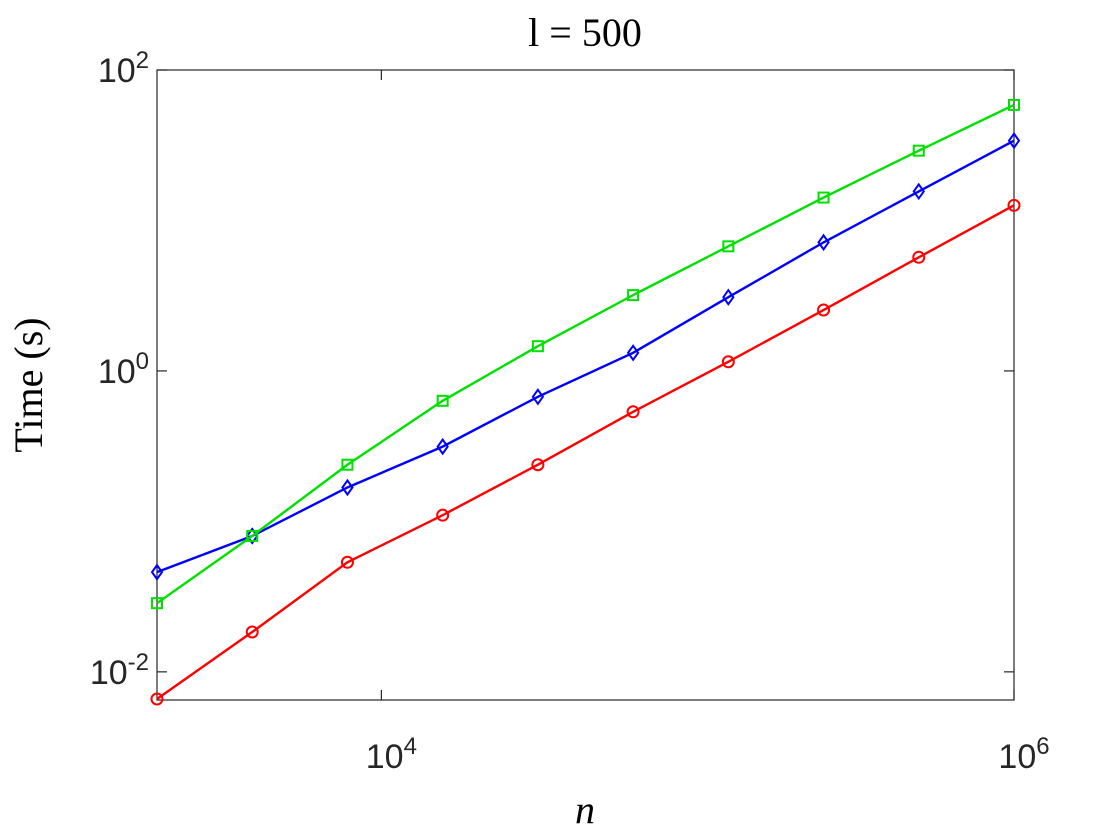  I want to click on tick-label: 10⁴, so click(391, 754).